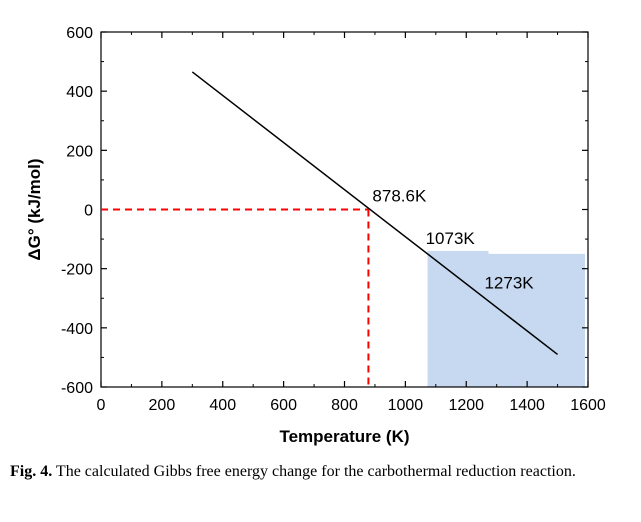 This screenshot has width=641, height=522. I want to click on y-tick-label: -400, so click(77, 329).